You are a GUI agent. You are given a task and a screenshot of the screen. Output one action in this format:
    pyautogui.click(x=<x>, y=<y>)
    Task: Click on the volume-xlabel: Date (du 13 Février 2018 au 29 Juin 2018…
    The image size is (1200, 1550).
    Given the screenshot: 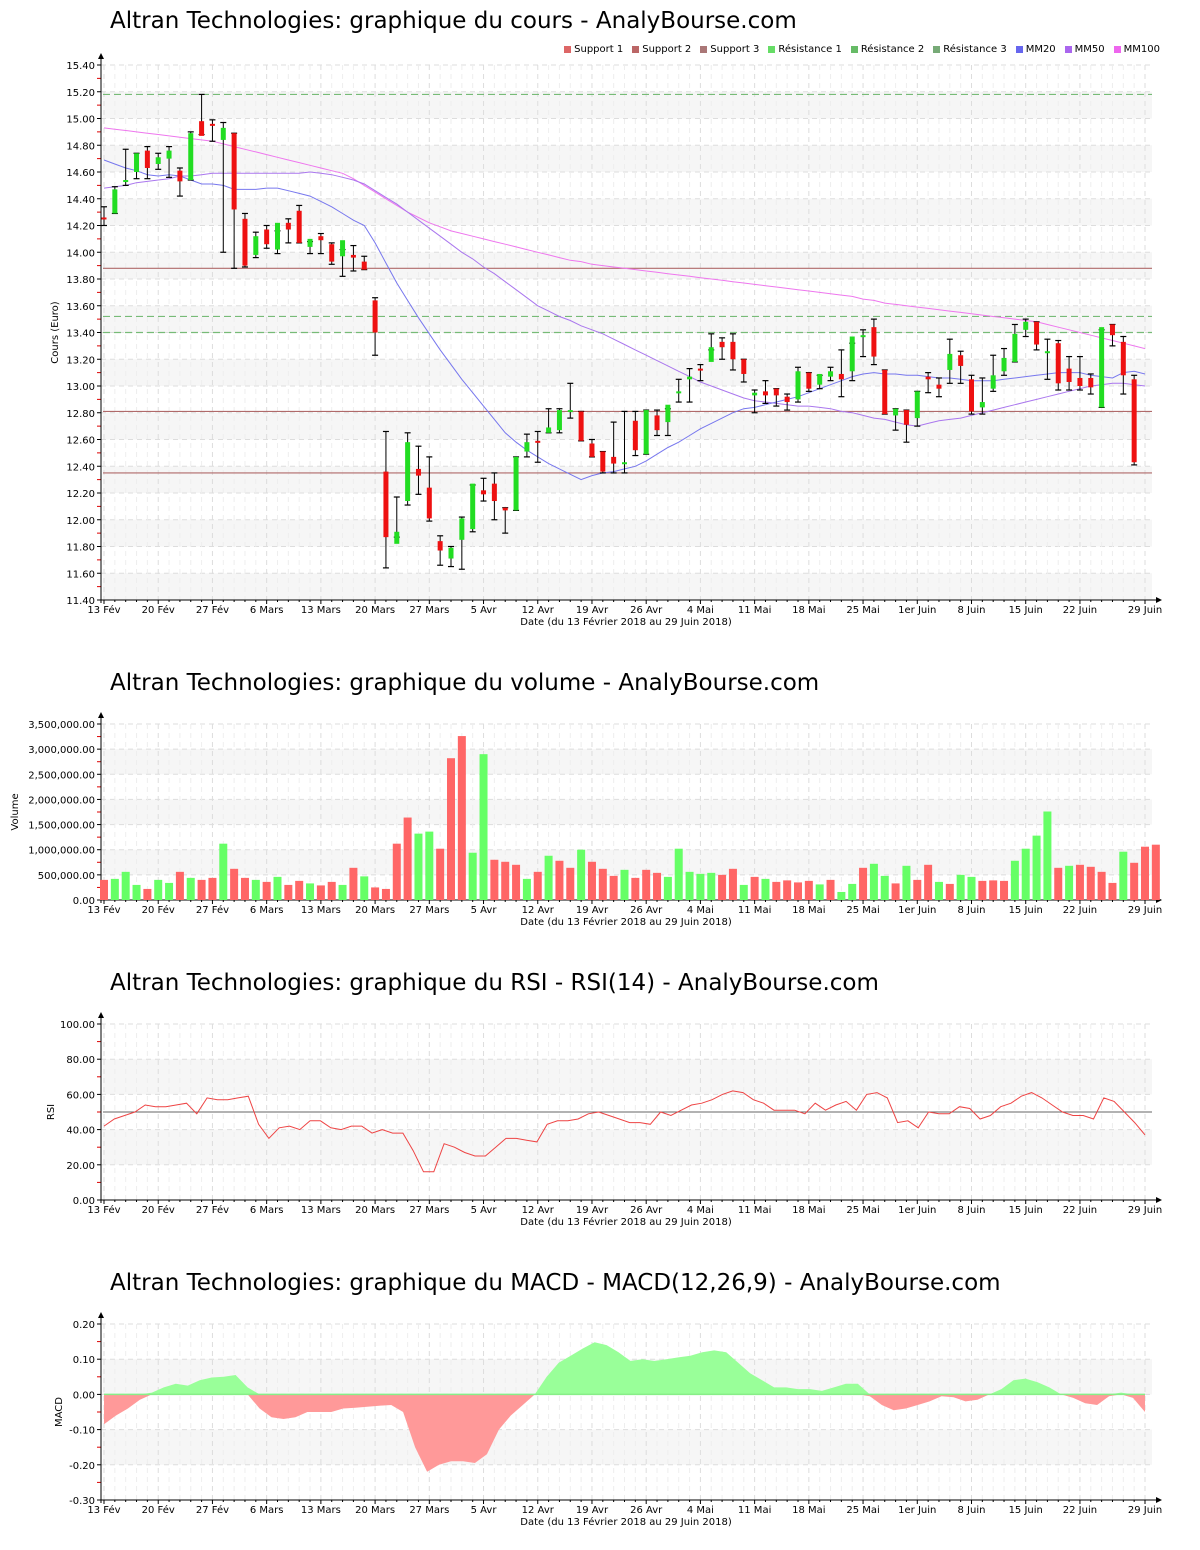 What is the action you would take?
    pyautogui.click(x=626, y=922)
    